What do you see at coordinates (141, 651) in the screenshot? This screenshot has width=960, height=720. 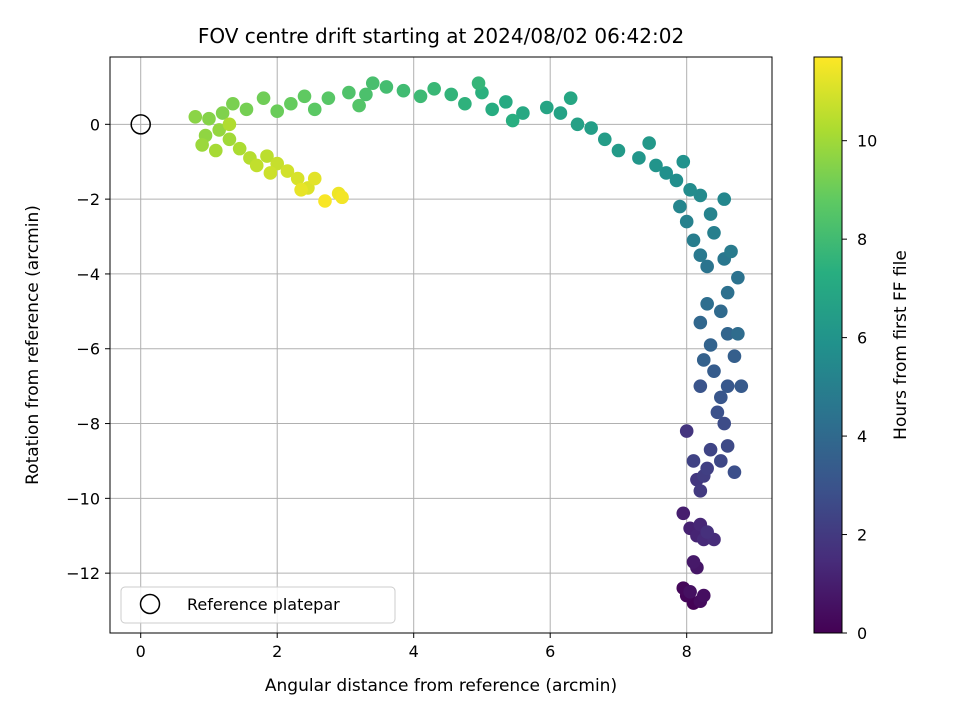 I see `x-tick-label: 0` at bounding box center [141, 651].